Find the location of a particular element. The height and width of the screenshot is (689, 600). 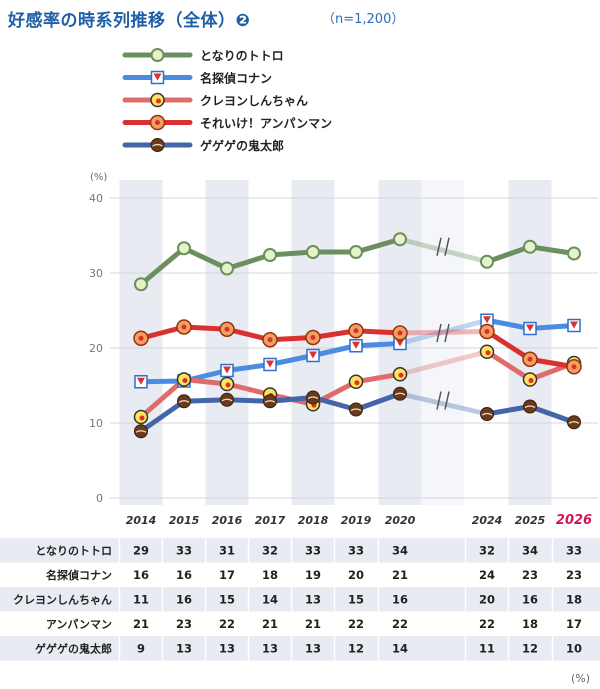

table-cell: 19 is located at coordinates (313, 575).